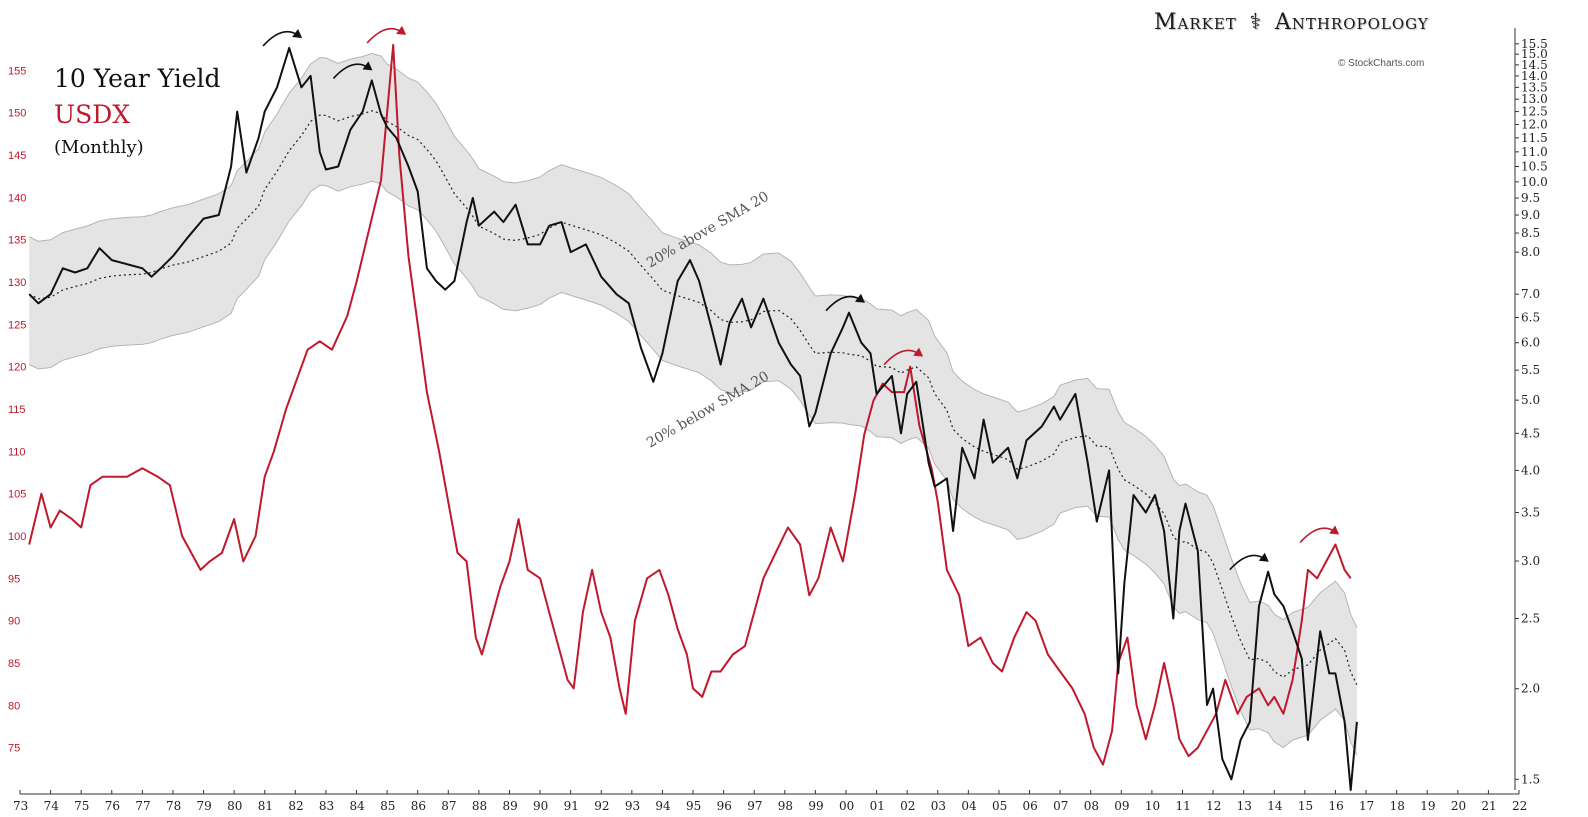 This screenshot has height=817, width=1588. Describe the element at coordinates (601, 806) in the screenshot. I see `x-tick: 92` at that location.